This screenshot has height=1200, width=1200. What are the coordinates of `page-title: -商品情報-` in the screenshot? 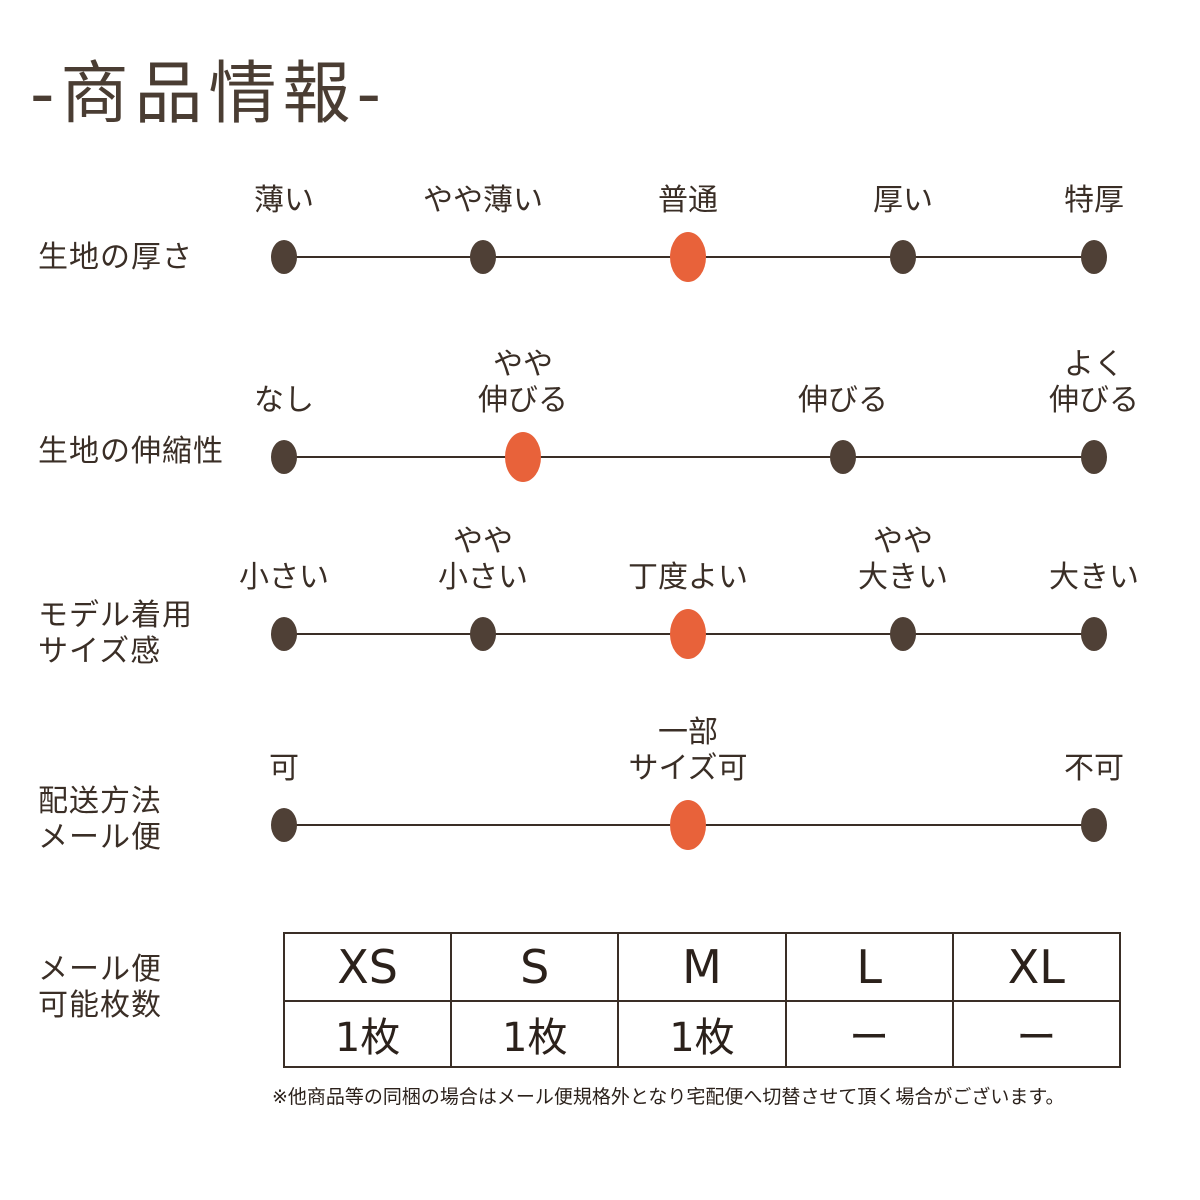 It's located at (209, 94).